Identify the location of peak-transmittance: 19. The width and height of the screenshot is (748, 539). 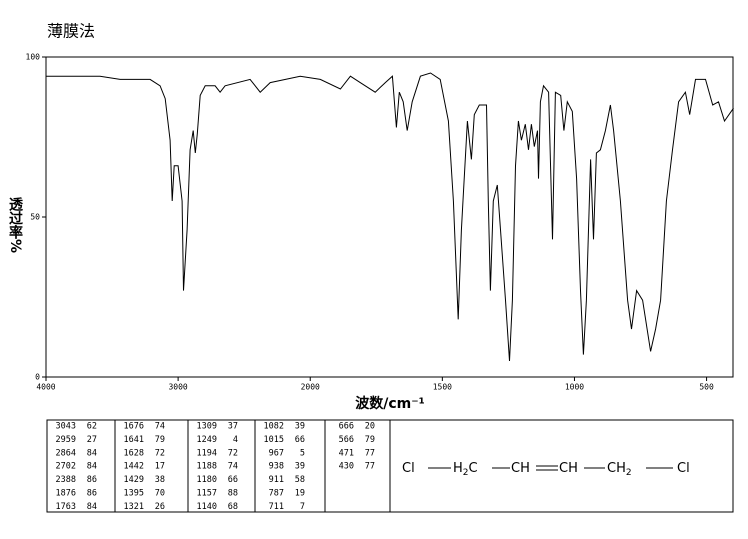
(300, 494).